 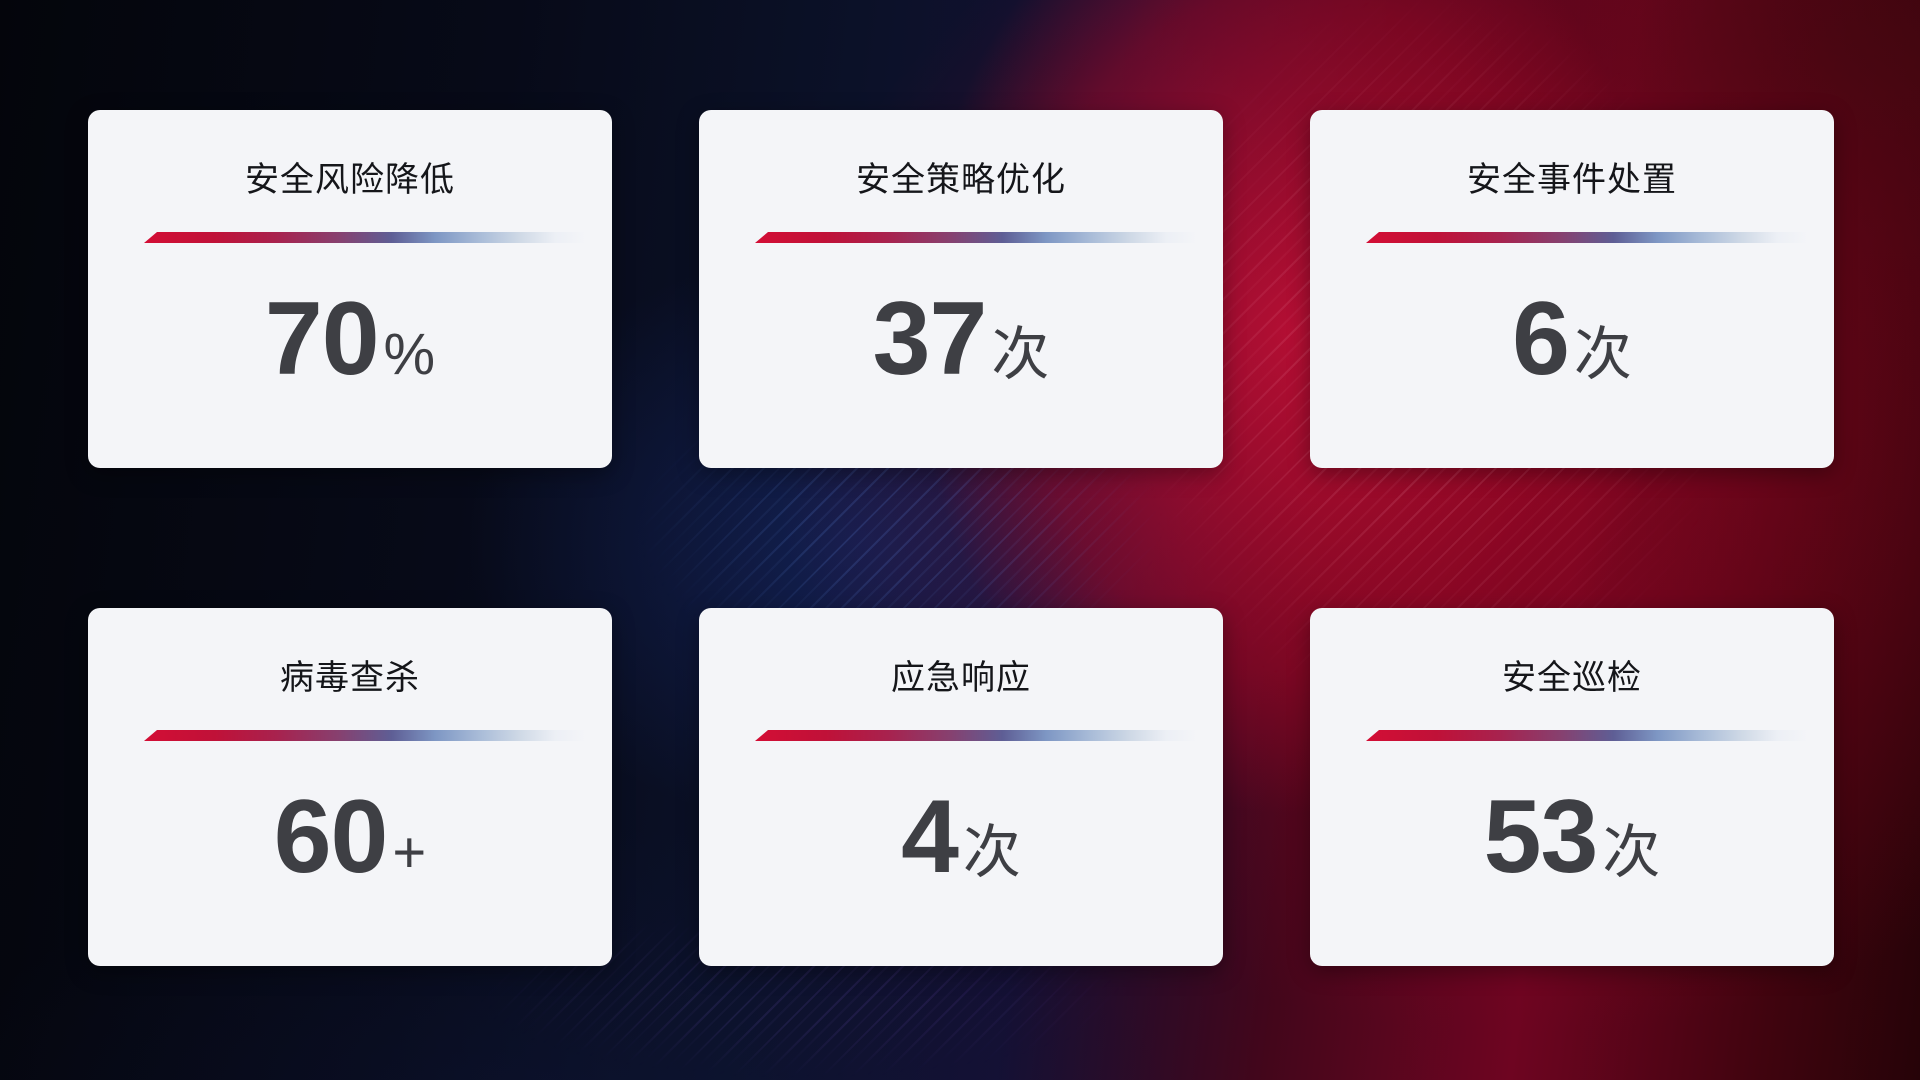 I want to click on stat-card-virus-scan: 病毒查杀 60 +, so click(x=350, y=787).